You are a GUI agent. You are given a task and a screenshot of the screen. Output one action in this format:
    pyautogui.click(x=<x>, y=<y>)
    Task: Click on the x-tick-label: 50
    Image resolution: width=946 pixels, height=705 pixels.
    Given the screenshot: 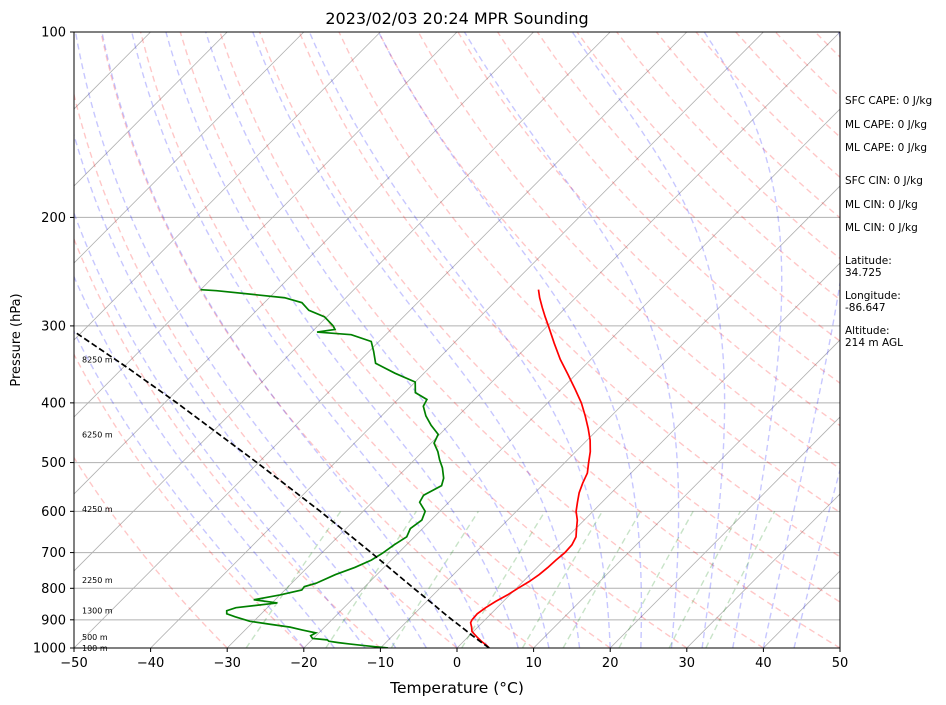 What is the action you would take?
    pyautogui.click(x=840, y=663)
    